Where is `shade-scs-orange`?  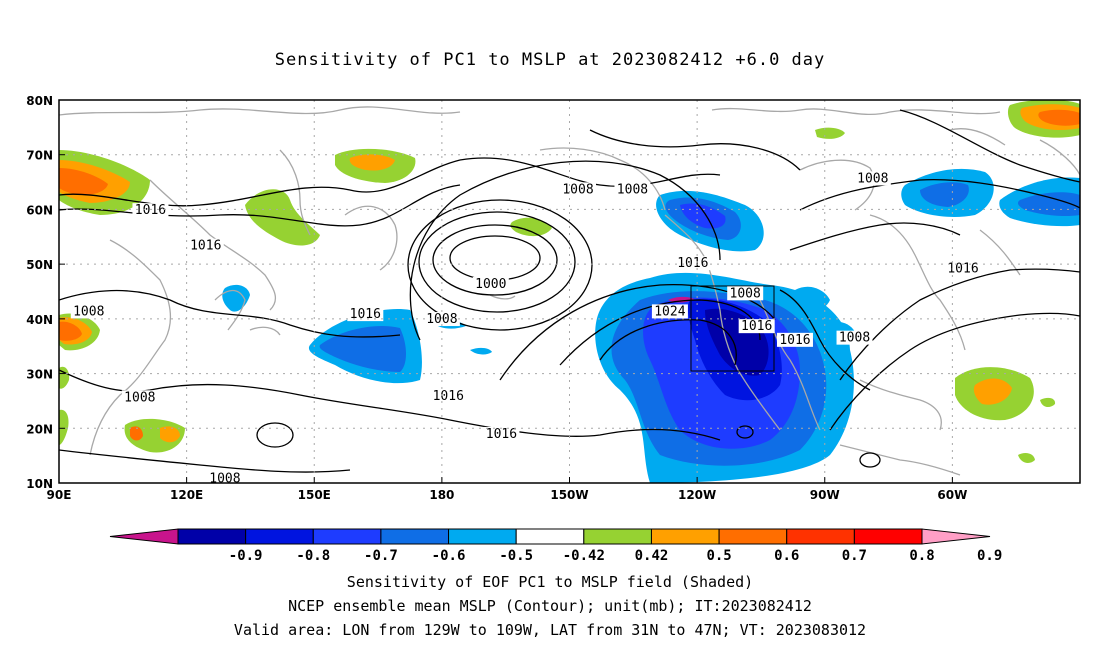
shade-scs-orange is located at coordinates (170, 434).